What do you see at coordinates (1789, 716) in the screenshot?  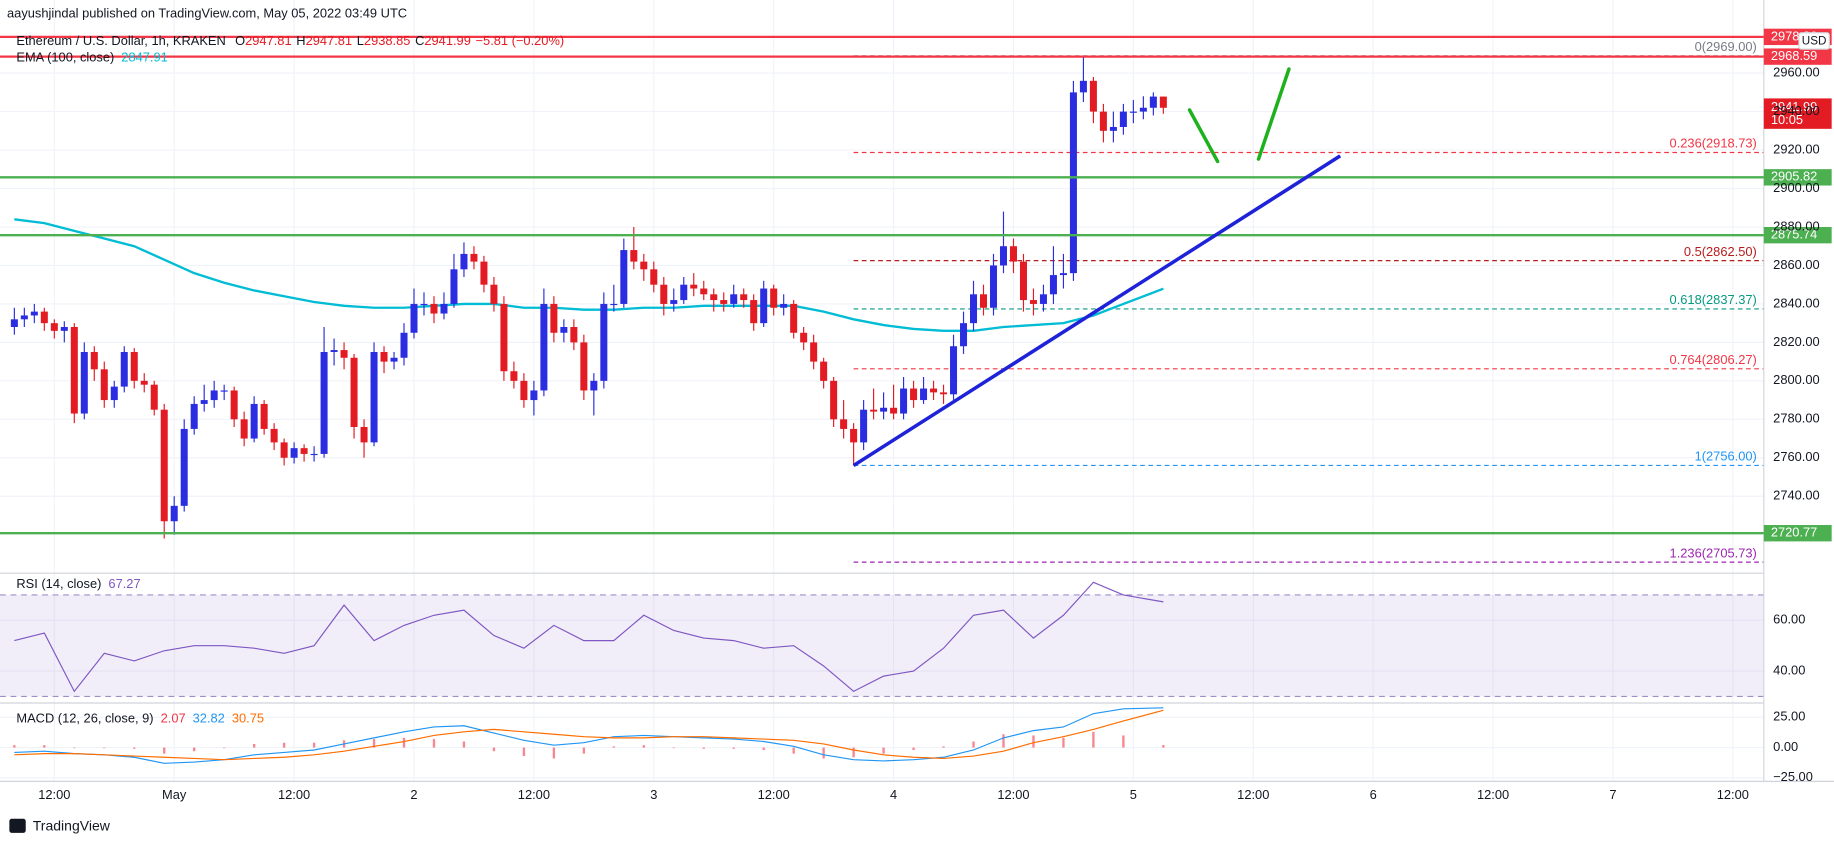 I see `y-tick-label: 25.00` at bounding box center [1789, 716].